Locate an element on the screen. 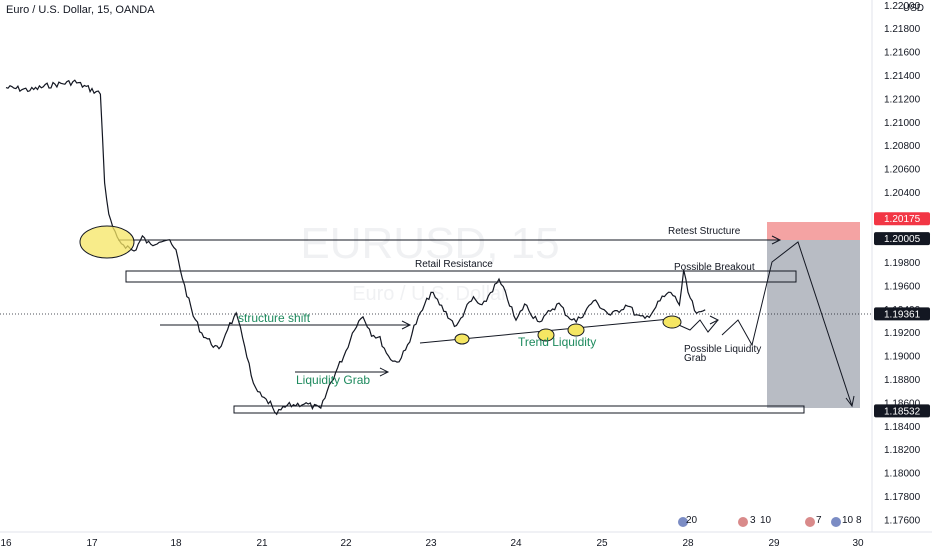 The width and height of the screenshot is (932, 550). price-tag: 1.20175 is located at coordinates (902, 219).